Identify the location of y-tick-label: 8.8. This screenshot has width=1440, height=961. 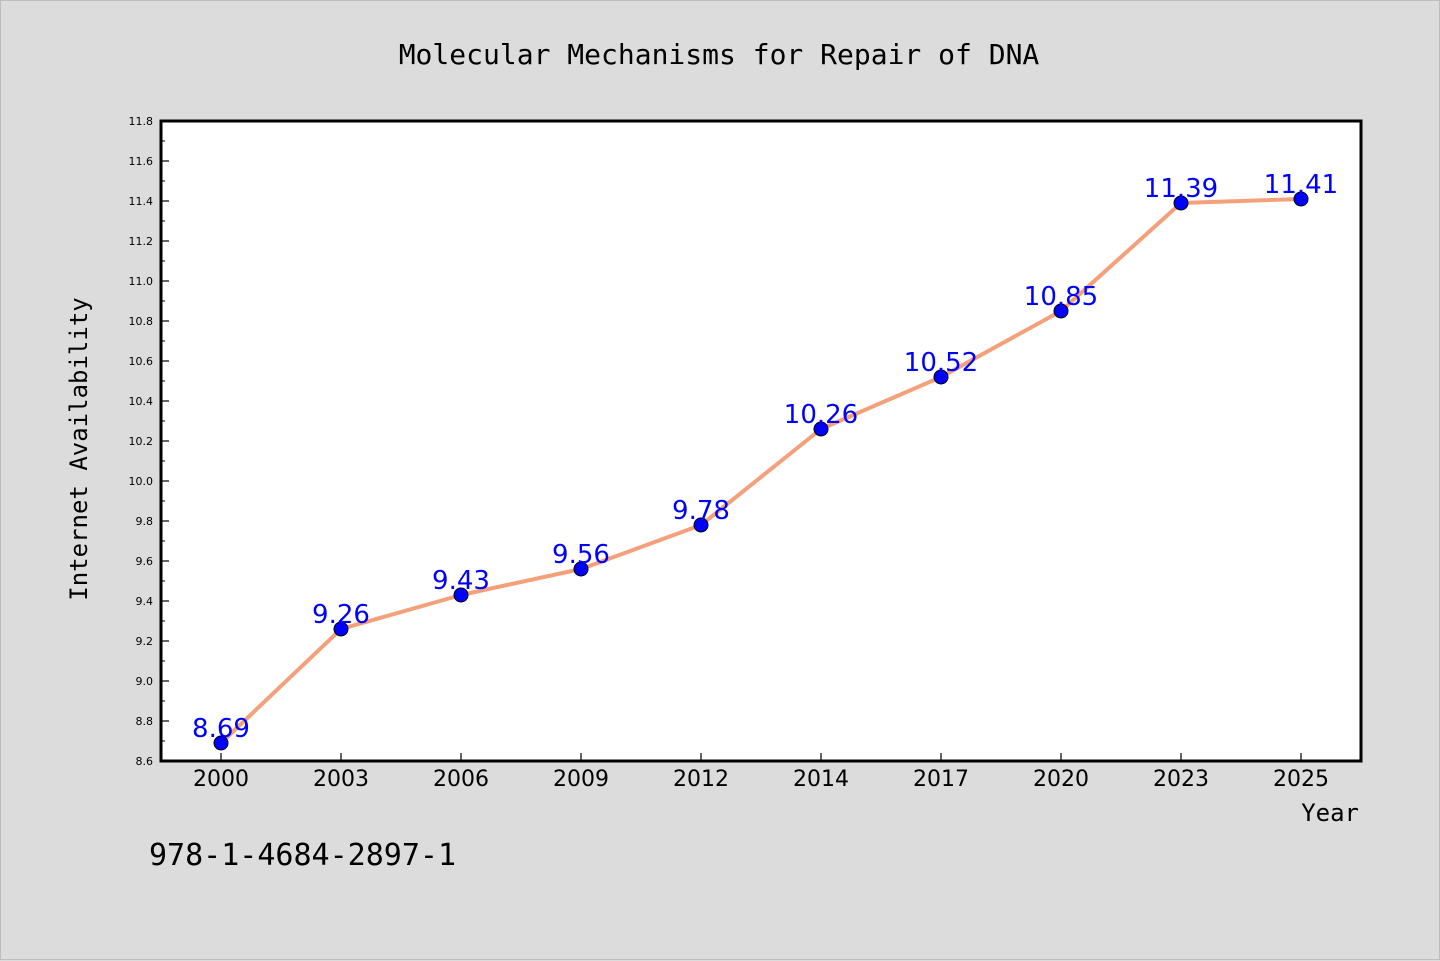
(145, 721).